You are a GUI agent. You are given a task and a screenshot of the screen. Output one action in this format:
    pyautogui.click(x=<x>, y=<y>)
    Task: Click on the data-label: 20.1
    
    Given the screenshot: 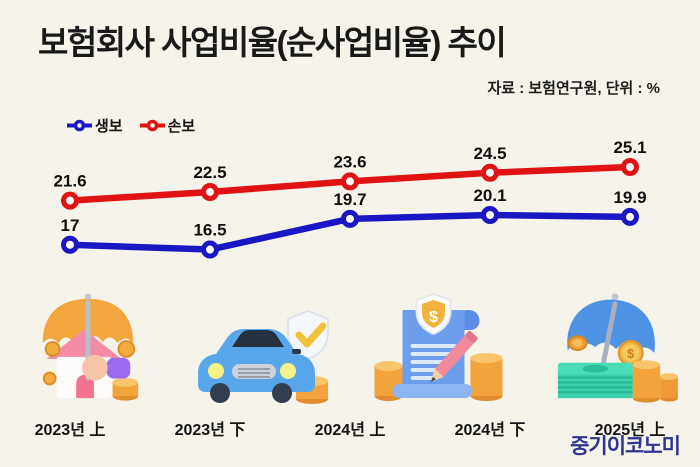 What is the action you would take?
    pyautogui.click(x=489, y=195)
    